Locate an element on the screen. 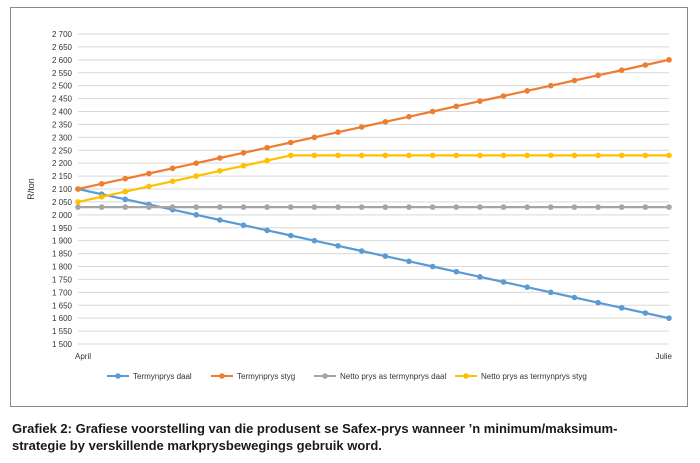 The image size is (700, 463). y-tick-label: 2 100 is located at coordinates (62, 189).